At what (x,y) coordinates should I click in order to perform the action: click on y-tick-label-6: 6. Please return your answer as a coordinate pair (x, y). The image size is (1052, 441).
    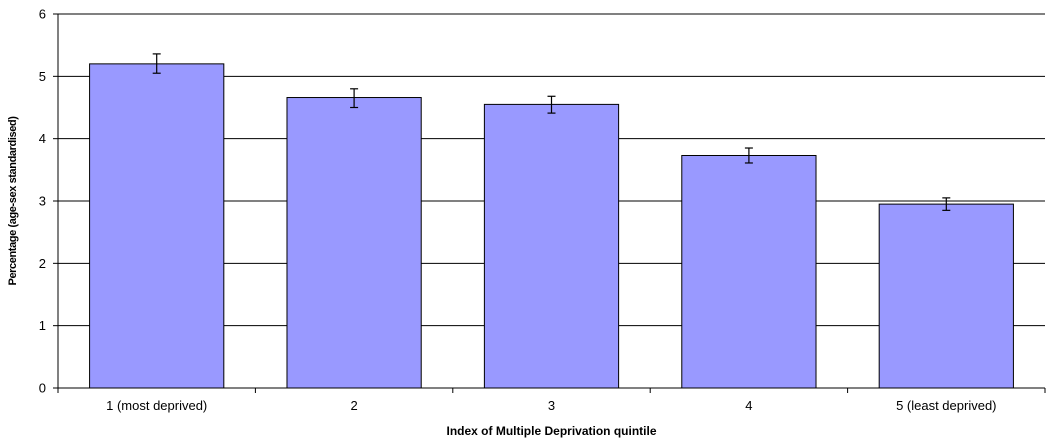
    Looking at the image, I should click on (42, 14).